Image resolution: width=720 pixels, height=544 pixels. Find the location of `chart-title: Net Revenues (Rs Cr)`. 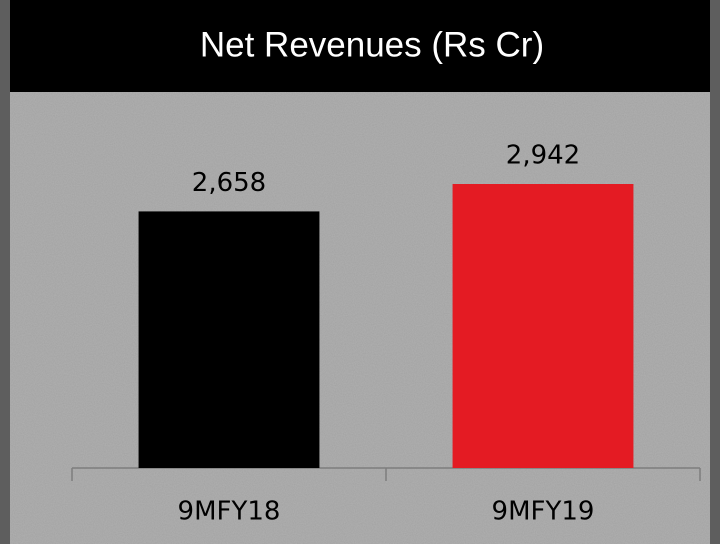

chart-title: Net Revenues (Rs Cr) is located at coordinates (372, 44).